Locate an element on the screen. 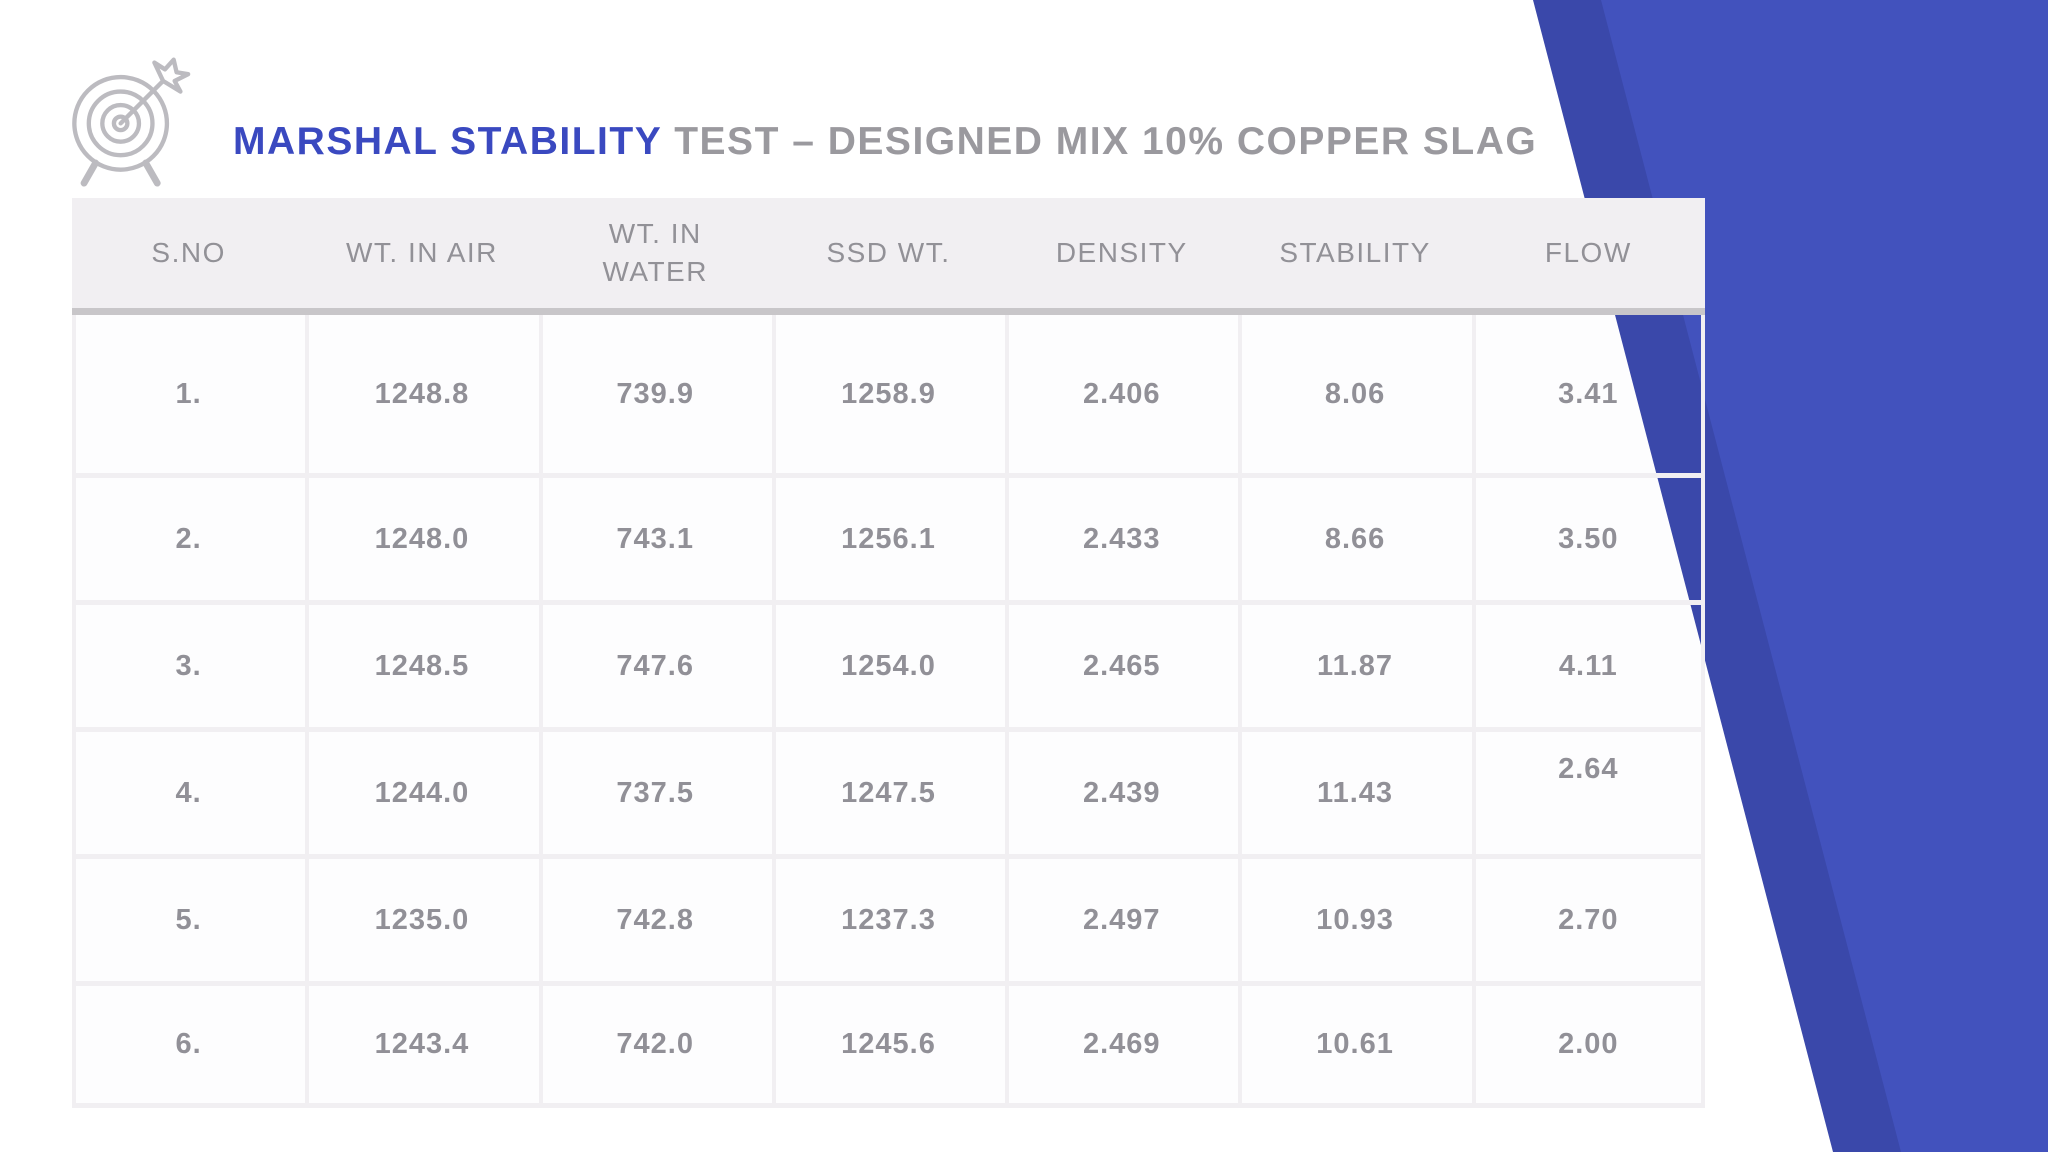 The height and width of the screenshot is (1152, 2048). table-cell: 2.465 is located at coordinates (1121, 666).